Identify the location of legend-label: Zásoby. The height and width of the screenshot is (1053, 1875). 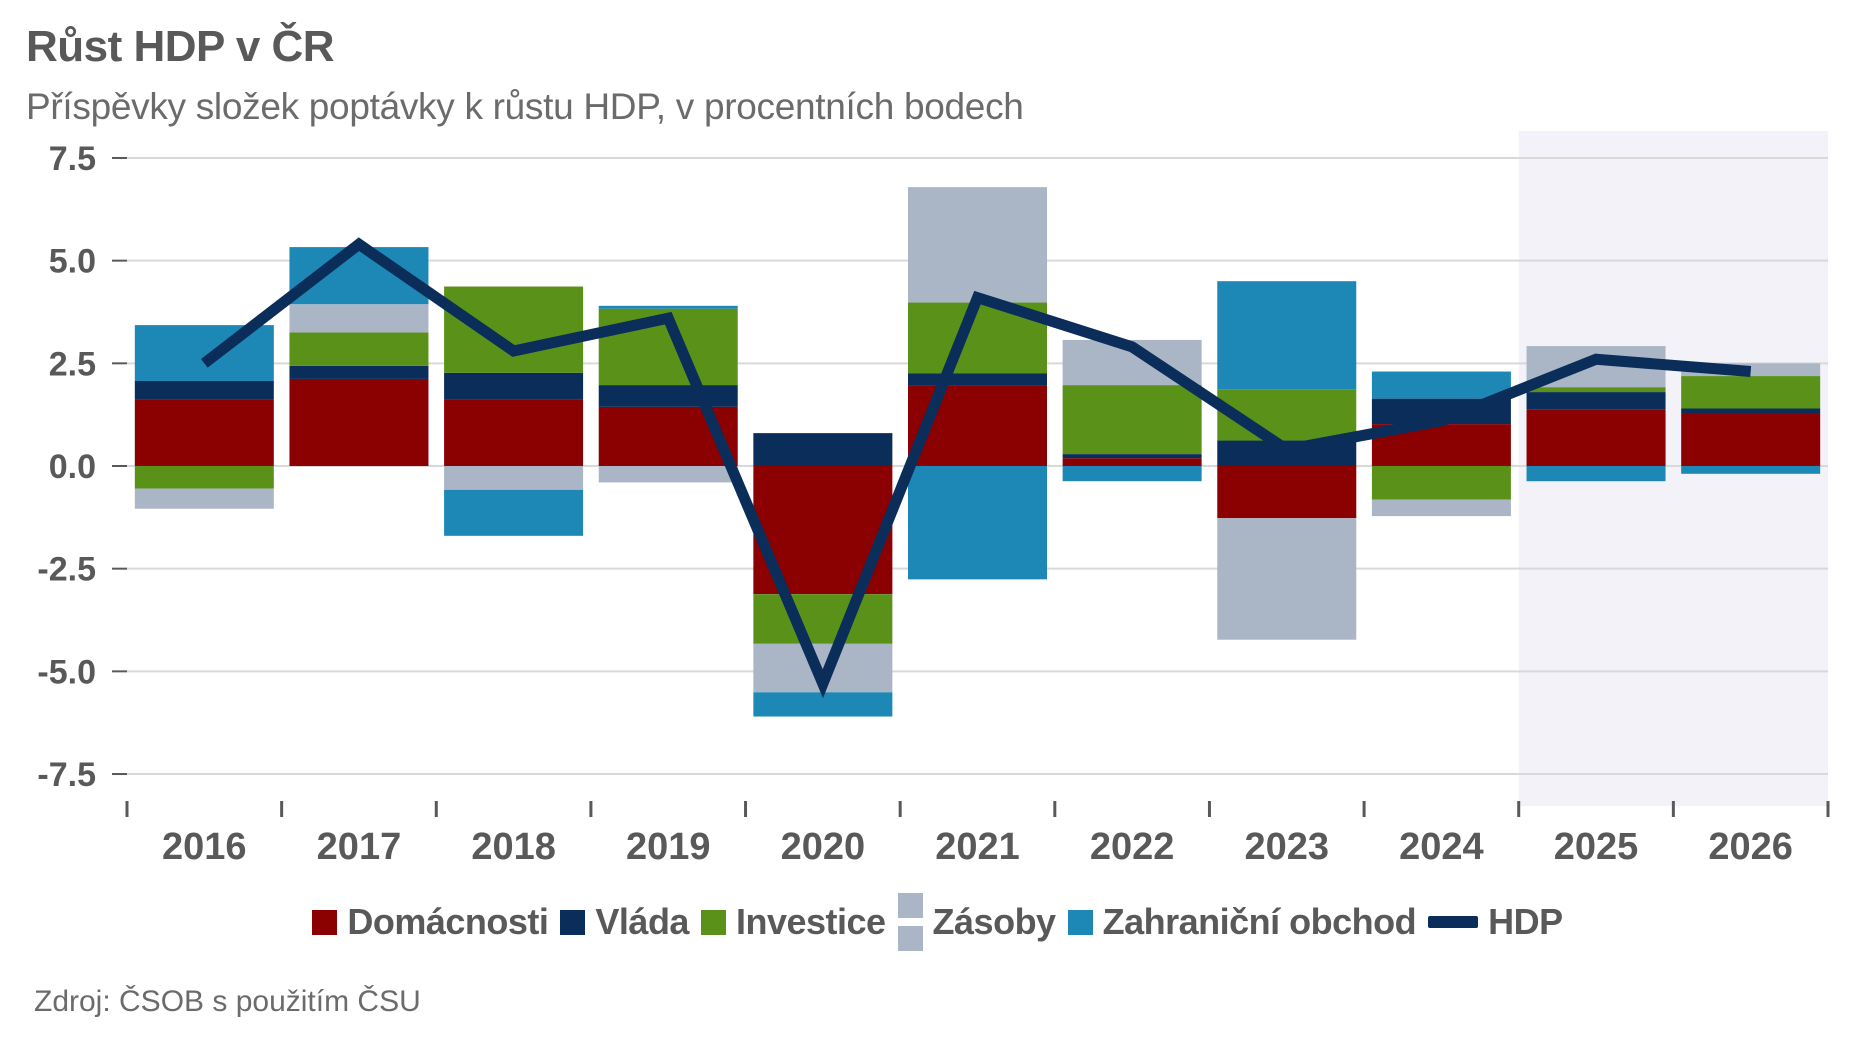
(994, 921).